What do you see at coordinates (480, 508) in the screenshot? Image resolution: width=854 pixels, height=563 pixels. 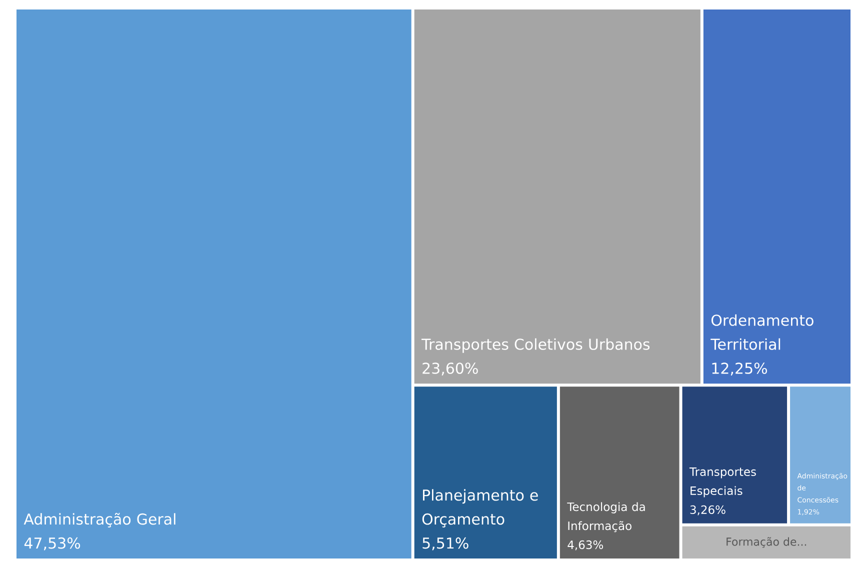 I see `category-label: Planejamento e Orçamento` at bounding box center [480, 508].